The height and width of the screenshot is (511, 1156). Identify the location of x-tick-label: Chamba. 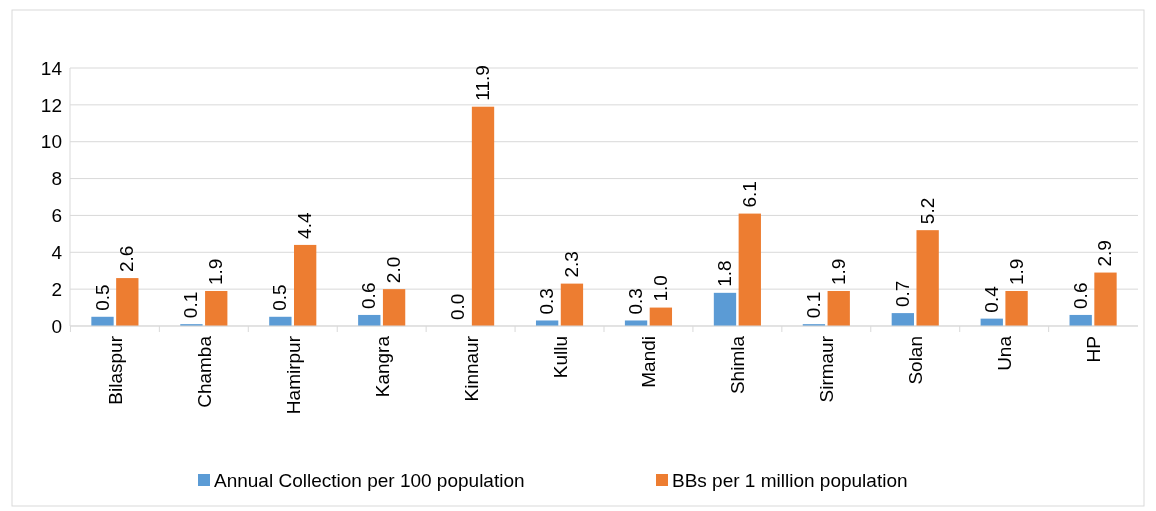
(204, 371).